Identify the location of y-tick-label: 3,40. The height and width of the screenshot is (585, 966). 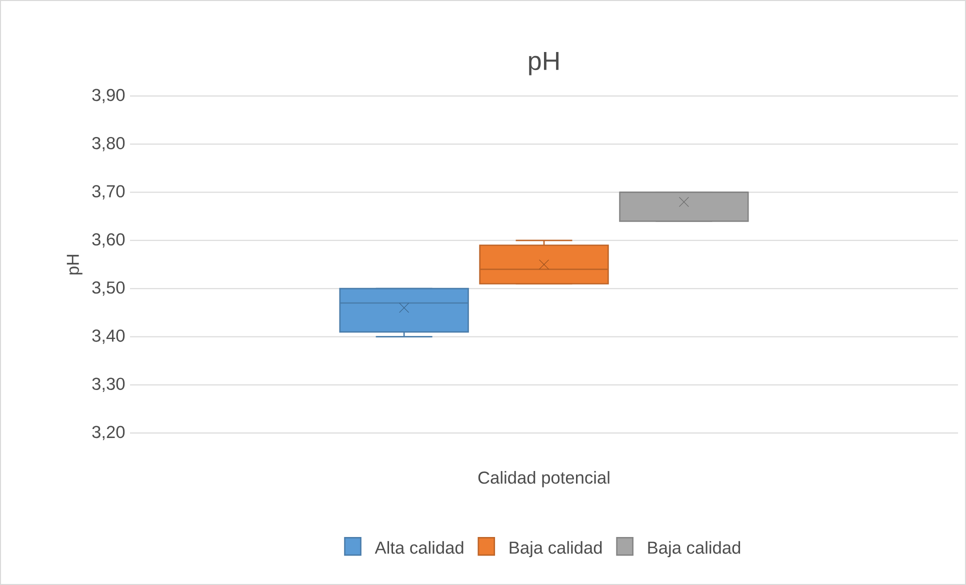
(108, 337).